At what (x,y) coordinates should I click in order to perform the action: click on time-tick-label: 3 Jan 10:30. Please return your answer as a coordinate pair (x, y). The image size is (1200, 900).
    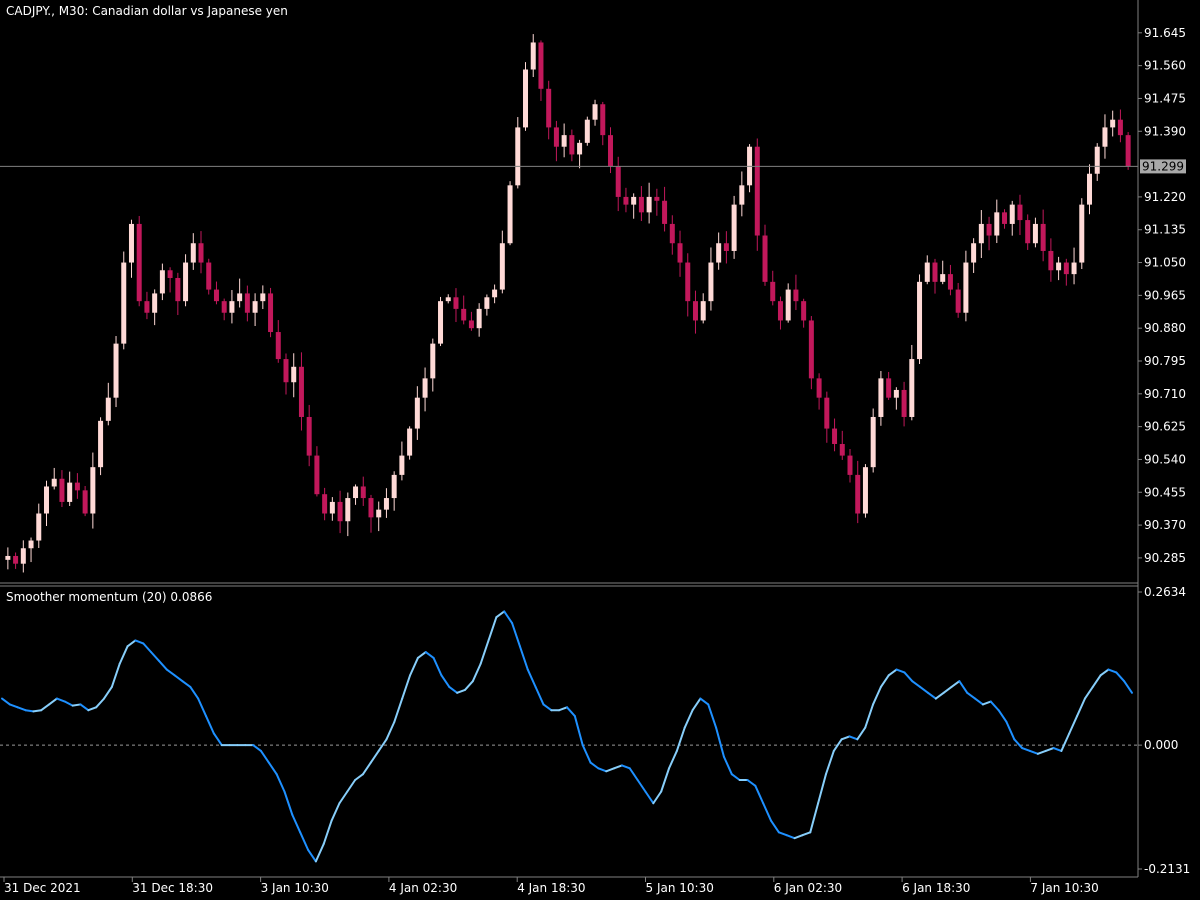
    Looking at the image, I should click on (295, 888).